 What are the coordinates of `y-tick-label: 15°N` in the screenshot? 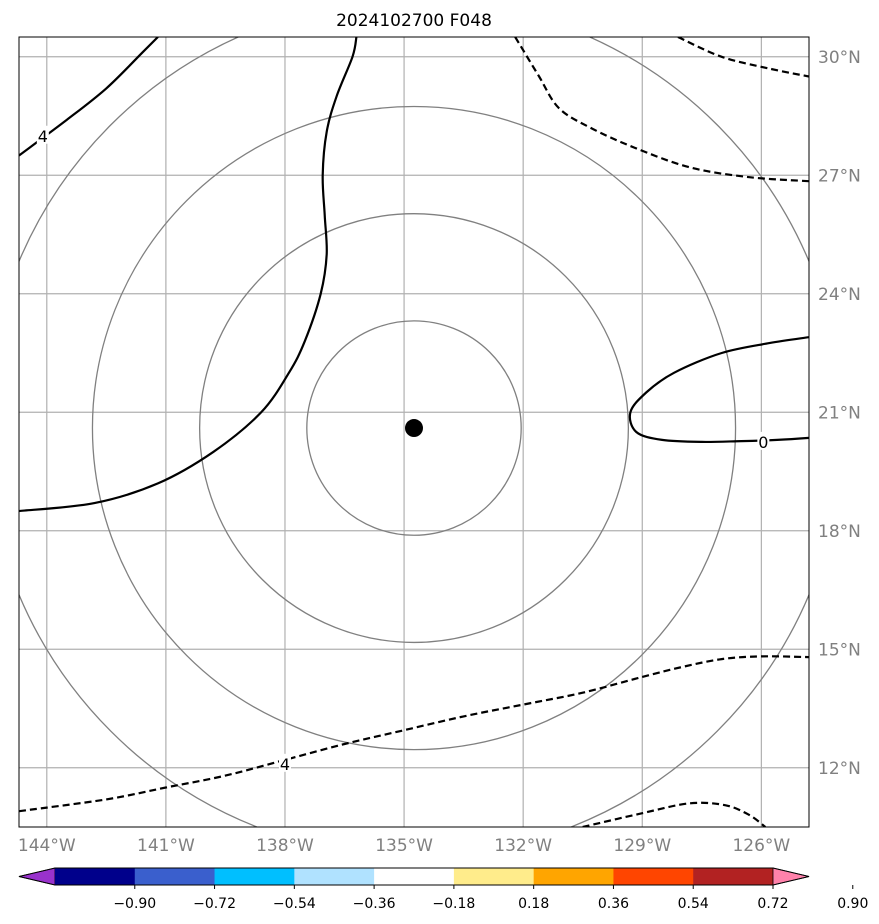 It's located at (839, 650).